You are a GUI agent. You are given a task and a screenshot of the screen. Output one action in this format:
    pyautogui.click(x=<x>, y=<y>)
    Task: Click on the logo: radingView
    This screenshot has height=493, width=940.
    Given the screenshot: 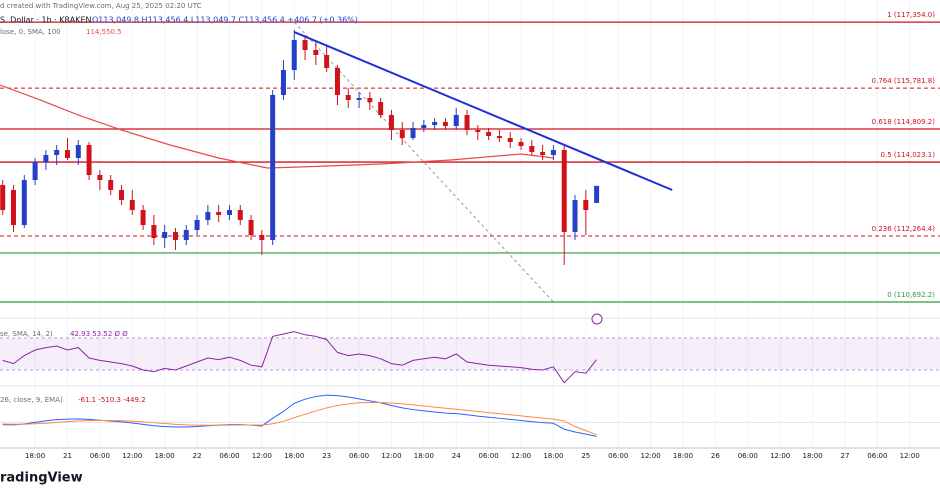 What is the action you would take?
    pyautogui.click(x=41, y=478)
    